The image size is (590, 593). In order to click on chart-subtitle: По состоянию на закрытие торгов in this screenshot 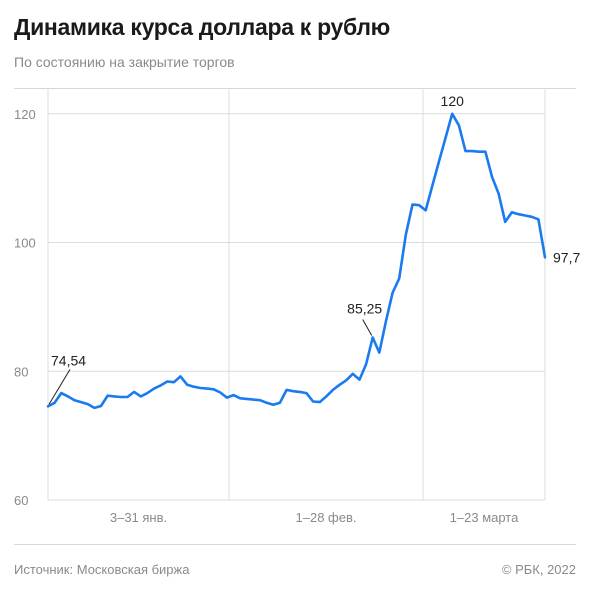, I will do `click(124, 62)`.